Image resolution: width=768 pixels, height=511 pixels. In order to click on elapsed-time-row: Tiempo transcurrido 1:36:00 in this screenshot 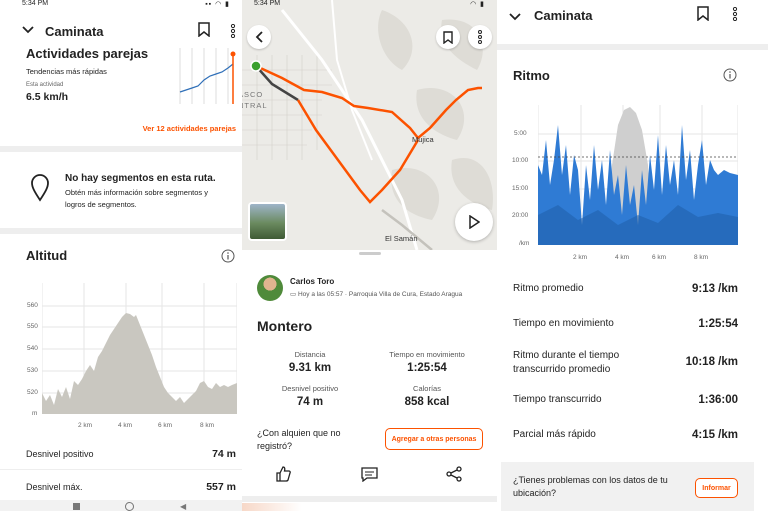, I will do `click(625, 401)`.